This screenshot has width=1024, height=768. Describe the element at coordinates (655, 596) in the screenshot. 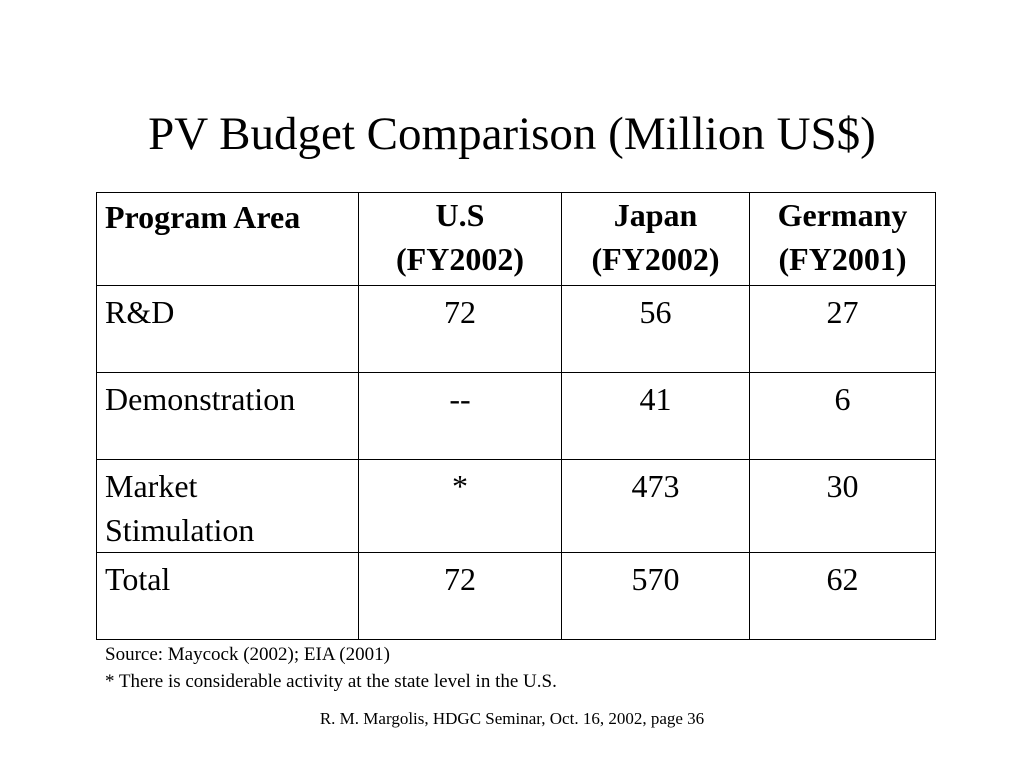

I see `cell-japan: 570` at that location.